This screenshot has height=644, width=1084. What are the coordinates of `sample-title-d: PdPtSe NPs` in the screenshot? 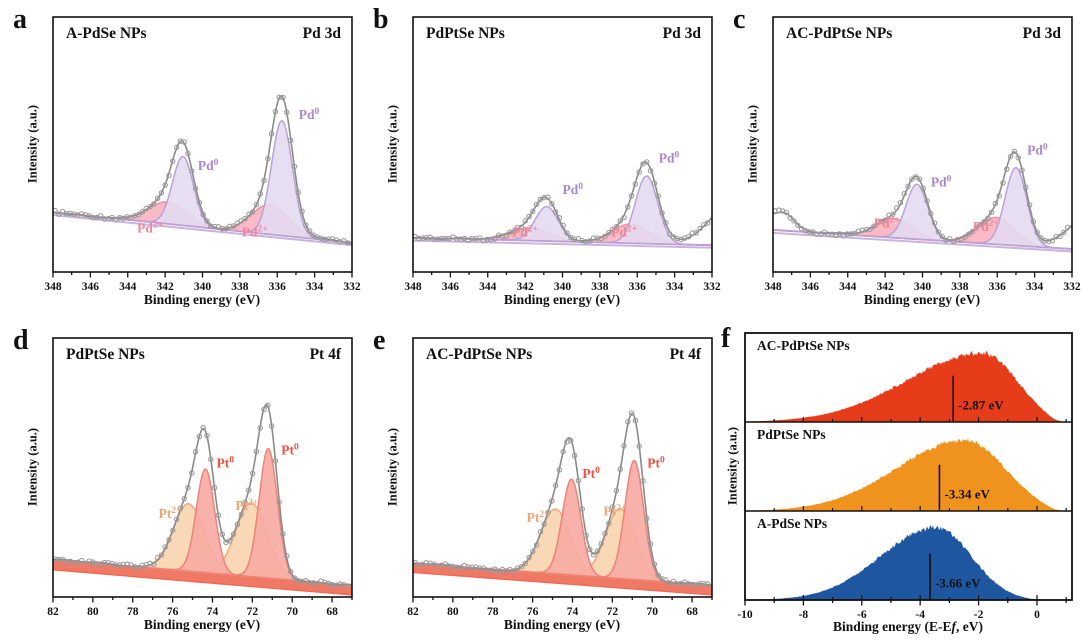 It's located at (105, 354).